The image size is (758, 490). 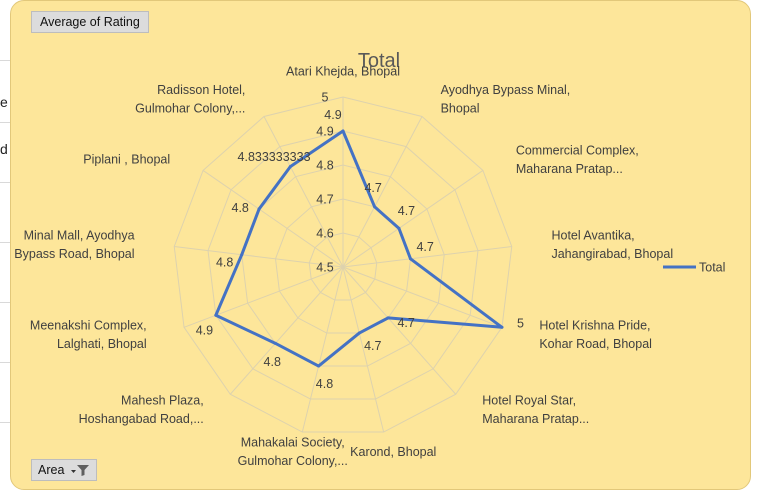 What do you see at coordinates (393, 452) in the screenshot?
I see `category-label: Karond, Bhopal` at bounding box center [393, 452].